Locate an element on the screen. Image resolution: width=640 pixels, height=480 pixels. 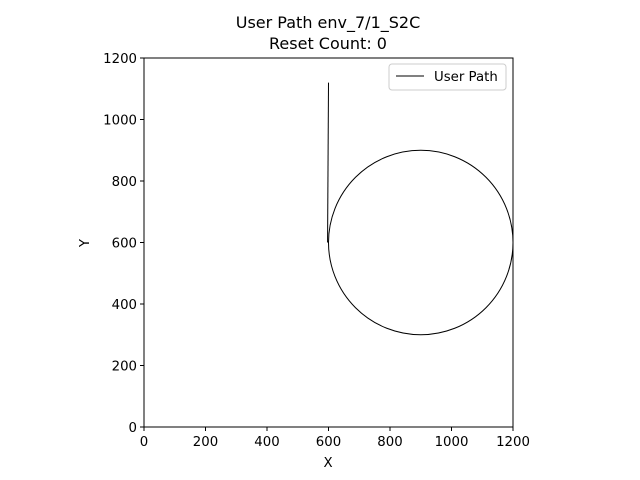
chart-title: User Path env_7/1_S2C is located at coordinates (328, 23).